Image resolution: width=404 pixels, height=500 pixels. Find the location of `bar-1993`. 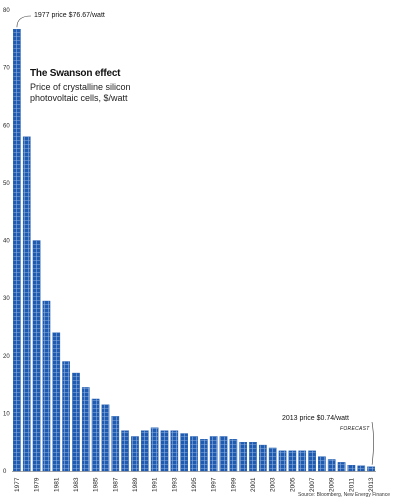

bar-1993 is located at coordinates (174, 451).